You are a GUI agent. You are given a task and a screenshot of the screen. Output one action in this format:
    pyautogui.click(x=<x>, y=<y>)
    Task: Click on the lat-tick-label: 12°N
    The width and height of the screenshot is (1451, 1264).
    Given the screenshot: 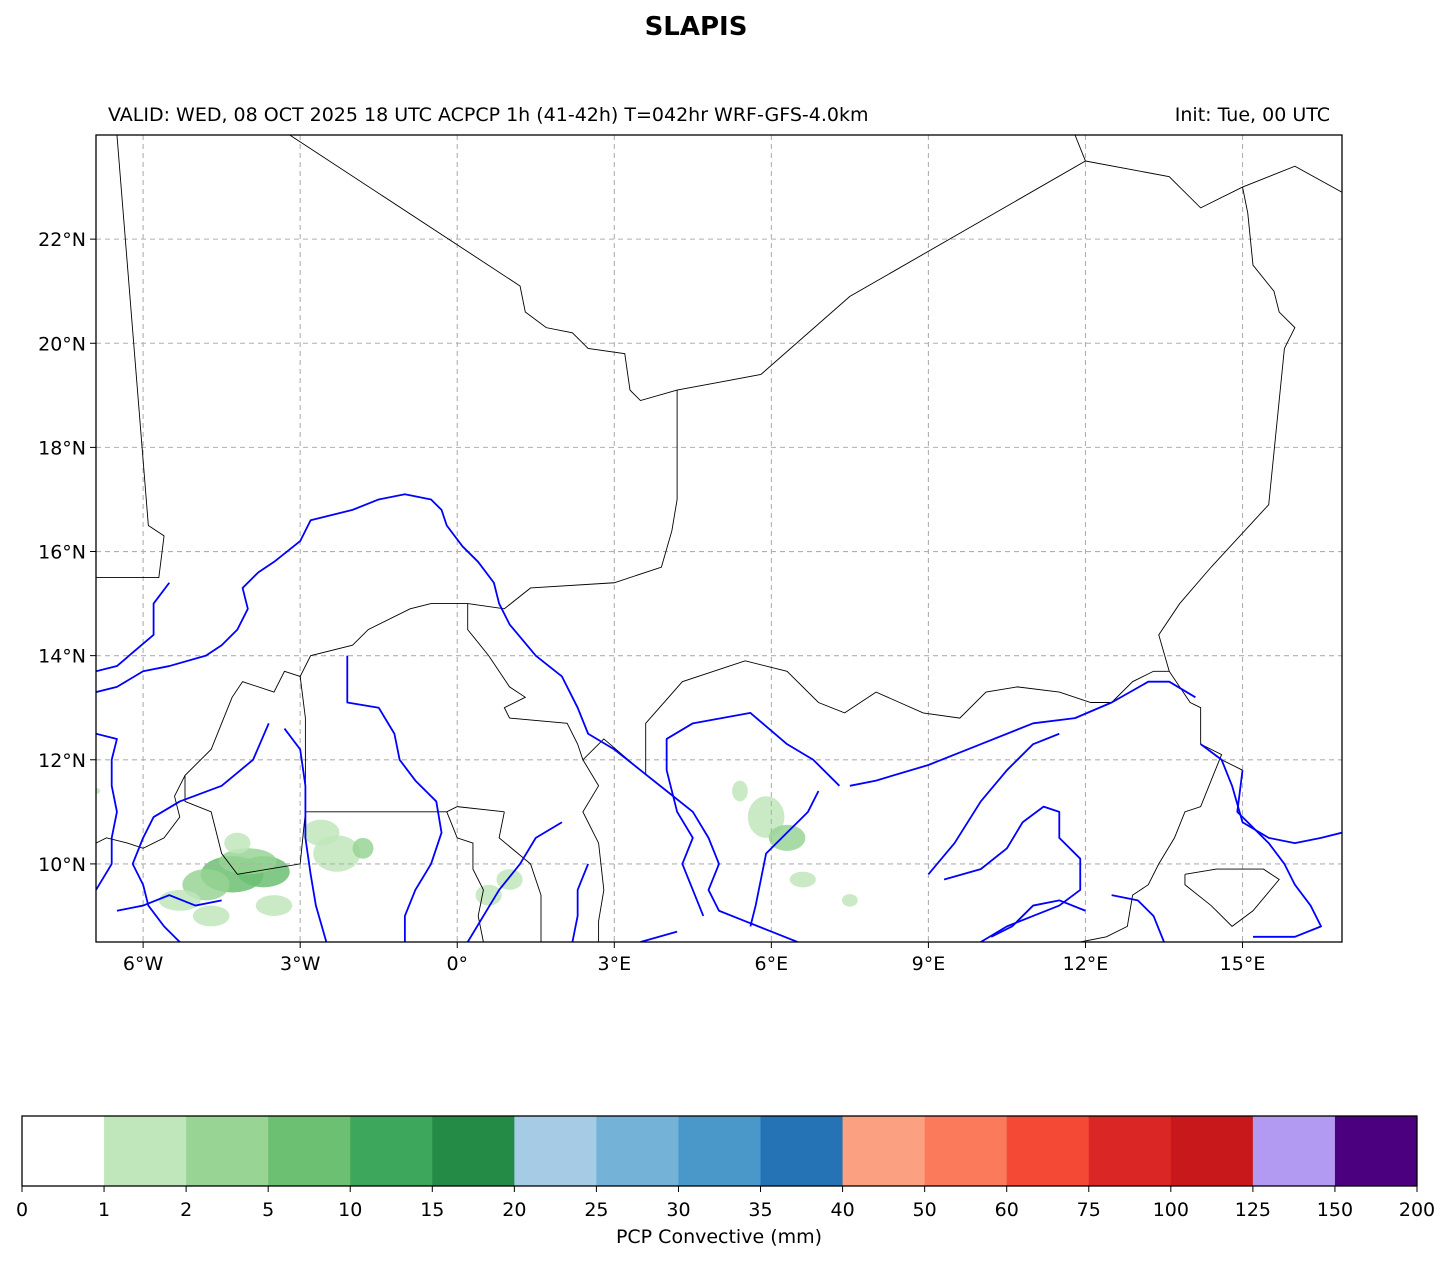 What is the action you would take?
    pyautogui.click(x=62, y=761)
    